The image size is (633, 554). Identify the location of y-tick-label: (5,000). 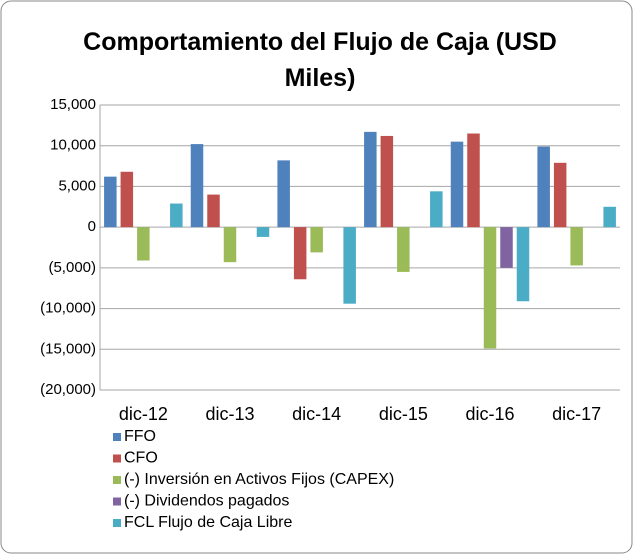
(72, 267).